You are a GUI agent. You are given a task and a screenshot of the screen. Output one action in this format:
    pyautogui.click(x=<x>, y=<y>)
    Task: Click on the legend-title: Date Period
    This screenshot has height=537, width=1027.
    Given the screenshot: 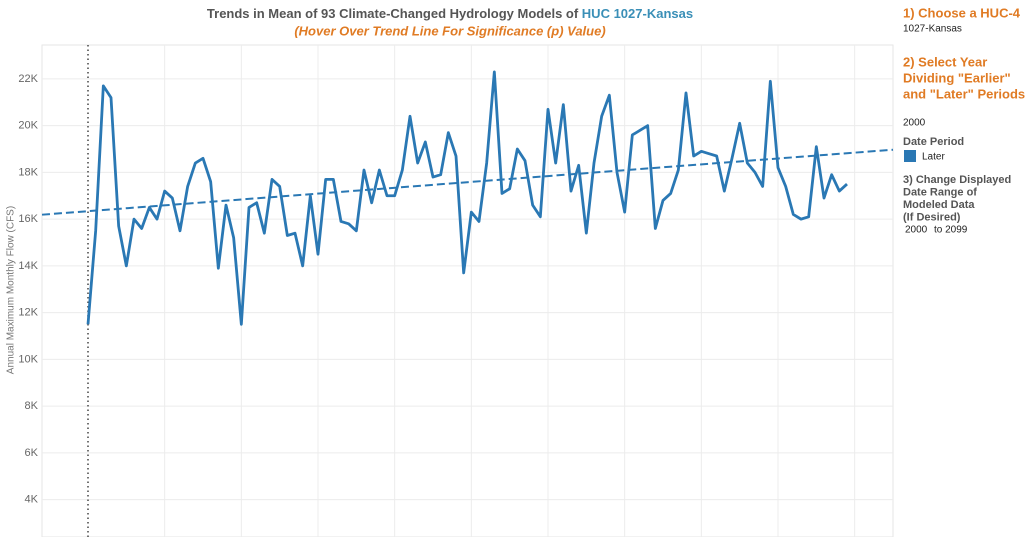 What is the action you would take?
    pyautogui.click(x=933, y=142)
    